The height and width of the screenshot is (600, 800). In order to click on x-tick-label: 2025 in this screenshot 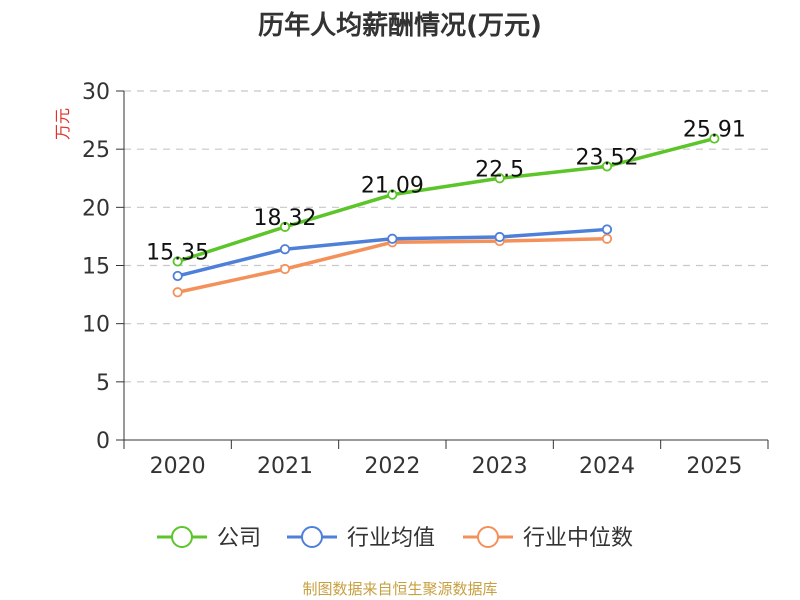, I will do `click(714, 466)`.